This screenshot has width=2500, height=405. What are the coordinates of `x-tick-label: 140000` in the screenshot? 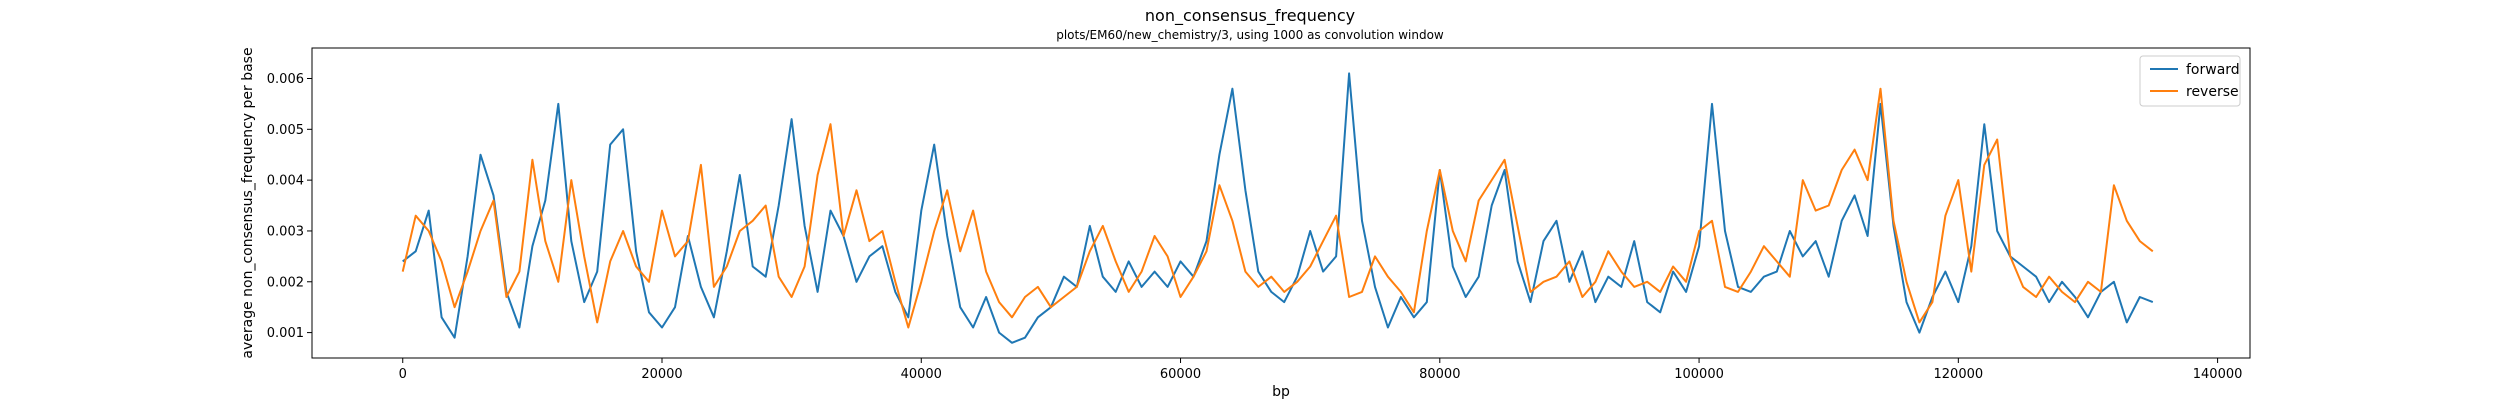 It's located at (2218, 374).